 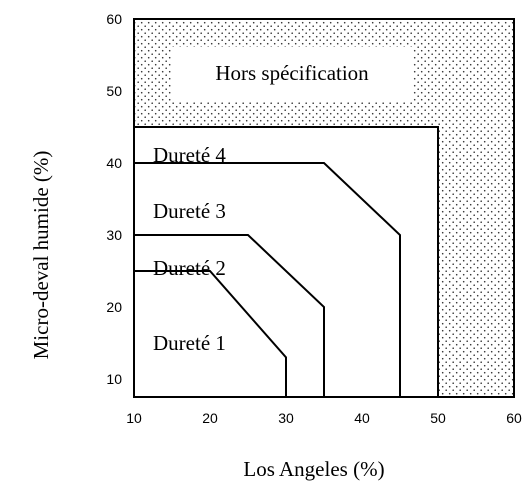 What do you see at coordinates (189, 268) in the screenshot?
I see `hardness-2-label: Dureté 2` at bounding box center [189, 268].